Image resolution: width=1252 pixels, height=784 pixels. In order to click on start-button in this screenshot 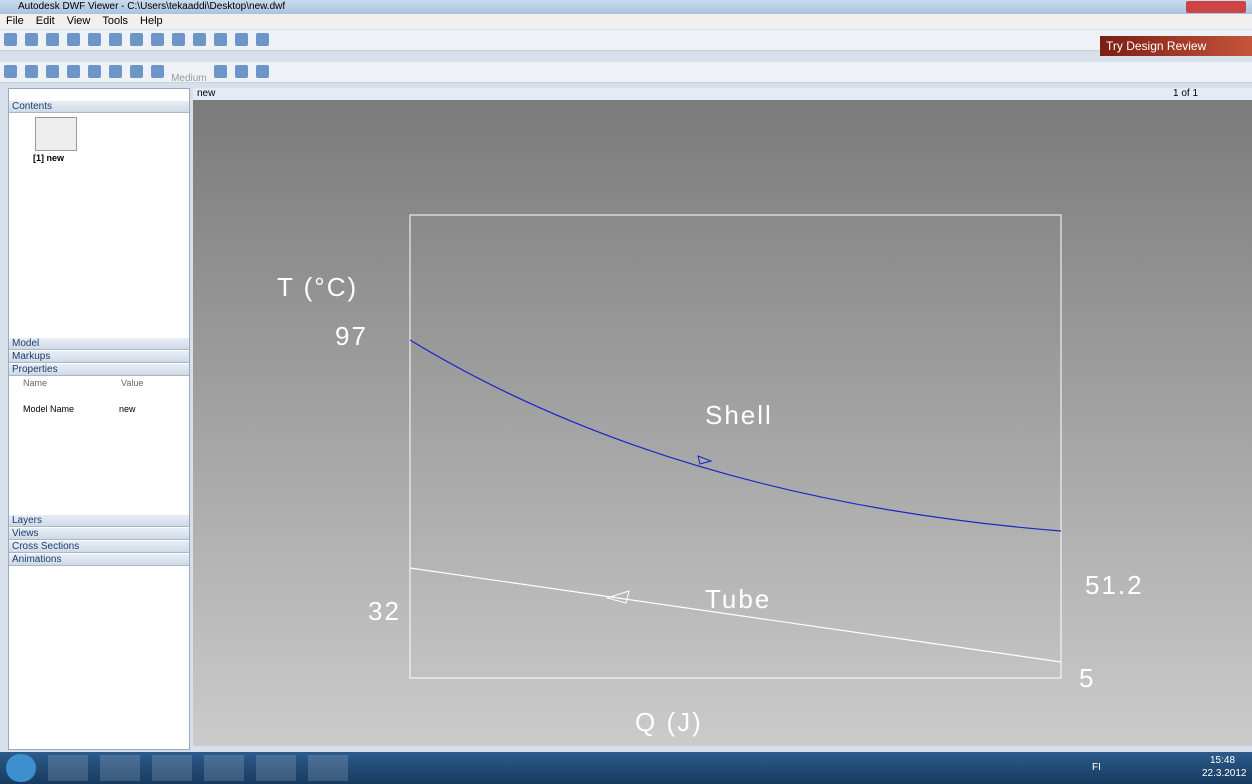, I will do `click(21, 768)`.